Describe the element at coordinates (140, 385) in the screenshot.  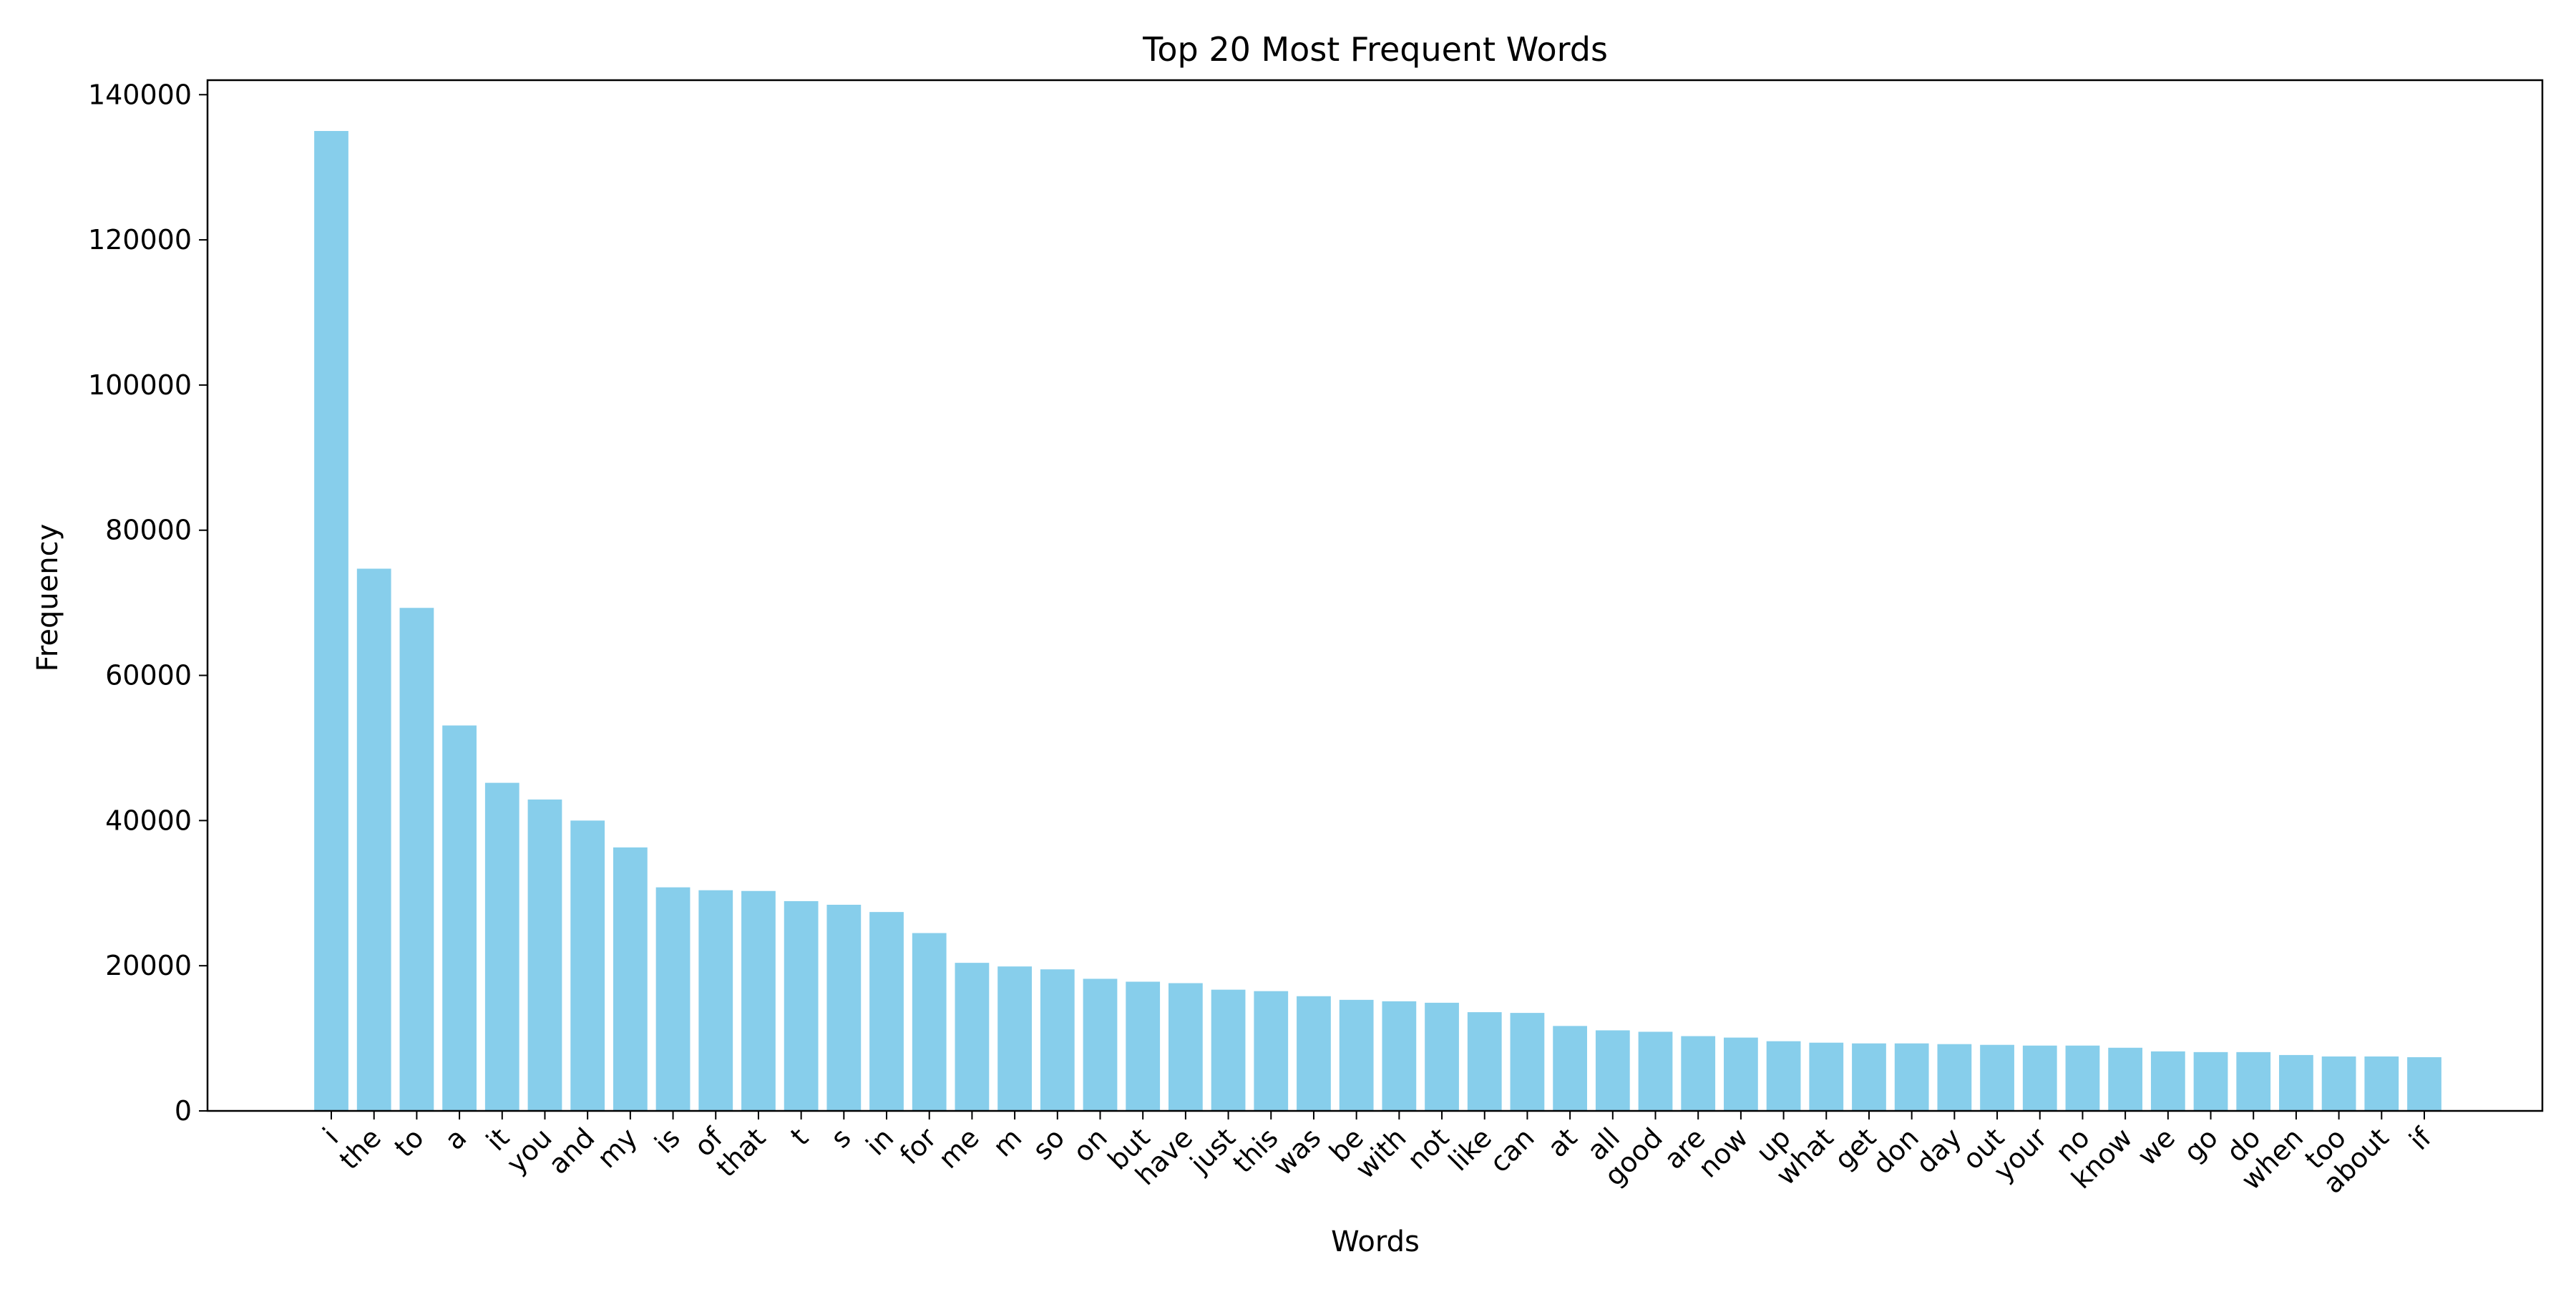
I see `y-tick-label: 100000` at that location.